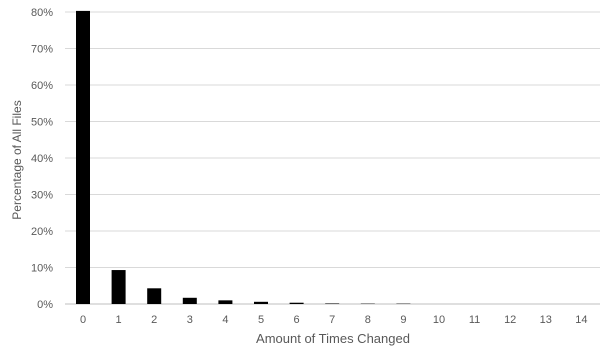  Describe the element at coordinates (403, 320) in the screenshot. I see `x-tick-label: 9` at that location.